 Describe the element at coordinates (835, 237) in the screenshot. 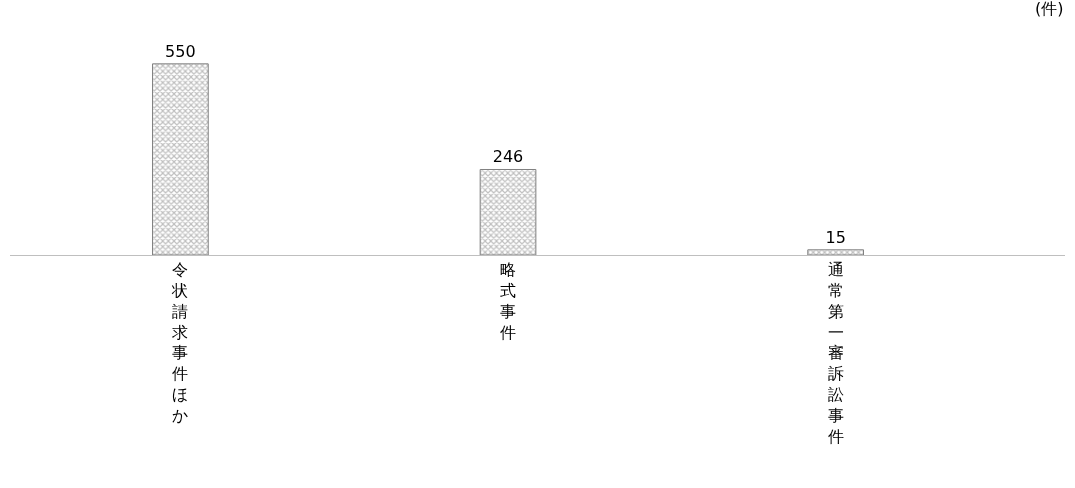

I see `data-label: 15` at that location.